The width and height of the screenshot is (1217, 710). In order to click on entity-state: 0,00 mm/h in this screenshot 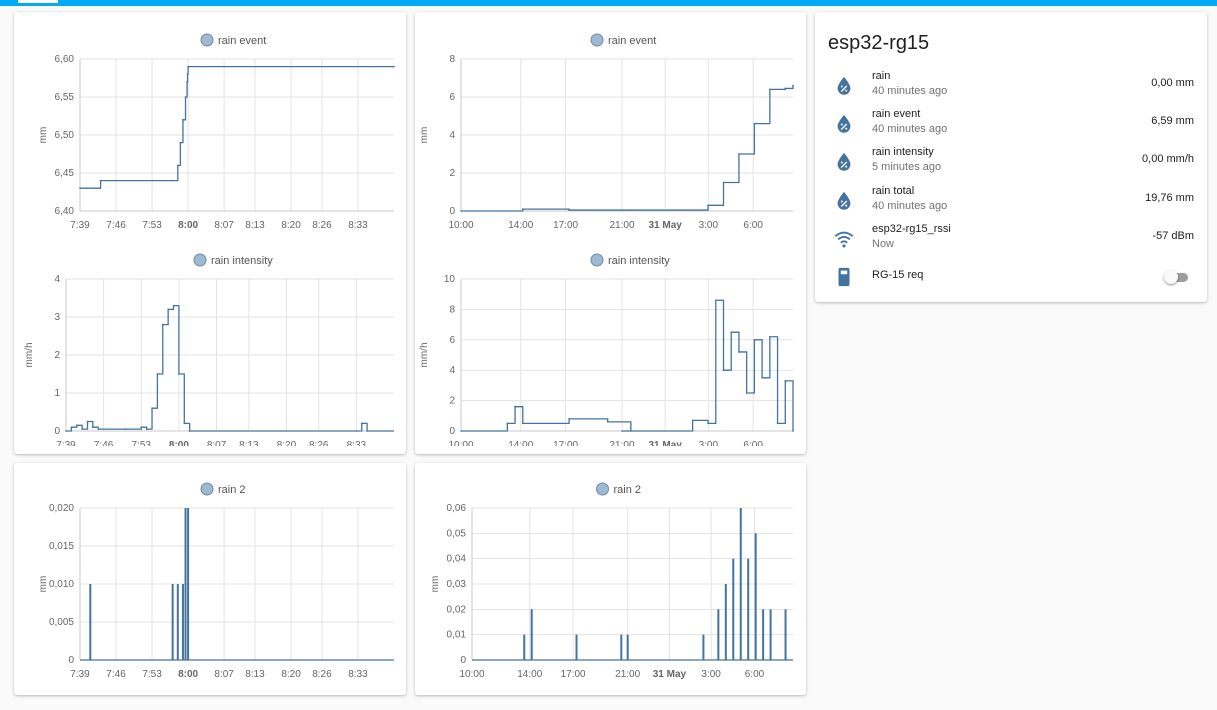, I will do `click(1168, 159)`.